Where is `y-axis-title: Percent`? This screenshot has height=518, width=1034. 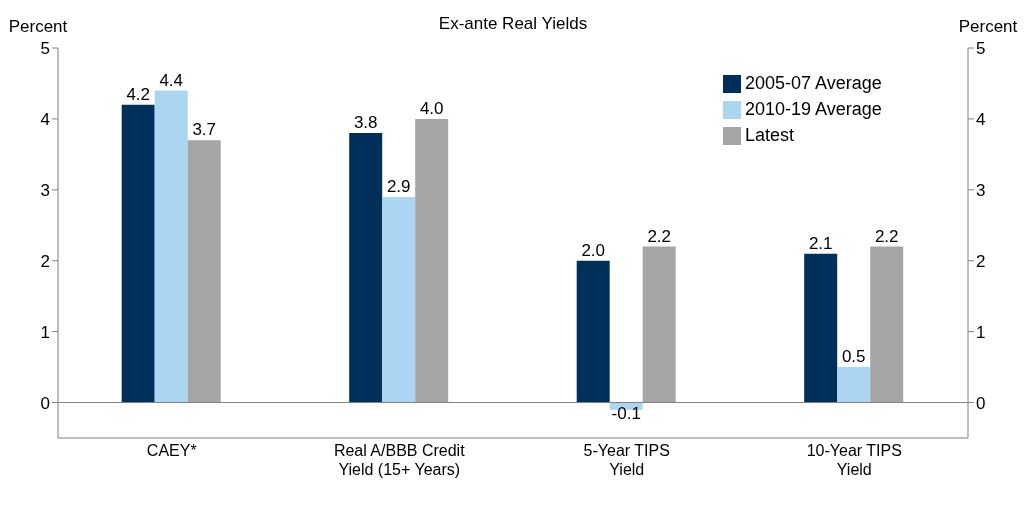
y-axis-title: Percent is located at coordinates (38, 26).